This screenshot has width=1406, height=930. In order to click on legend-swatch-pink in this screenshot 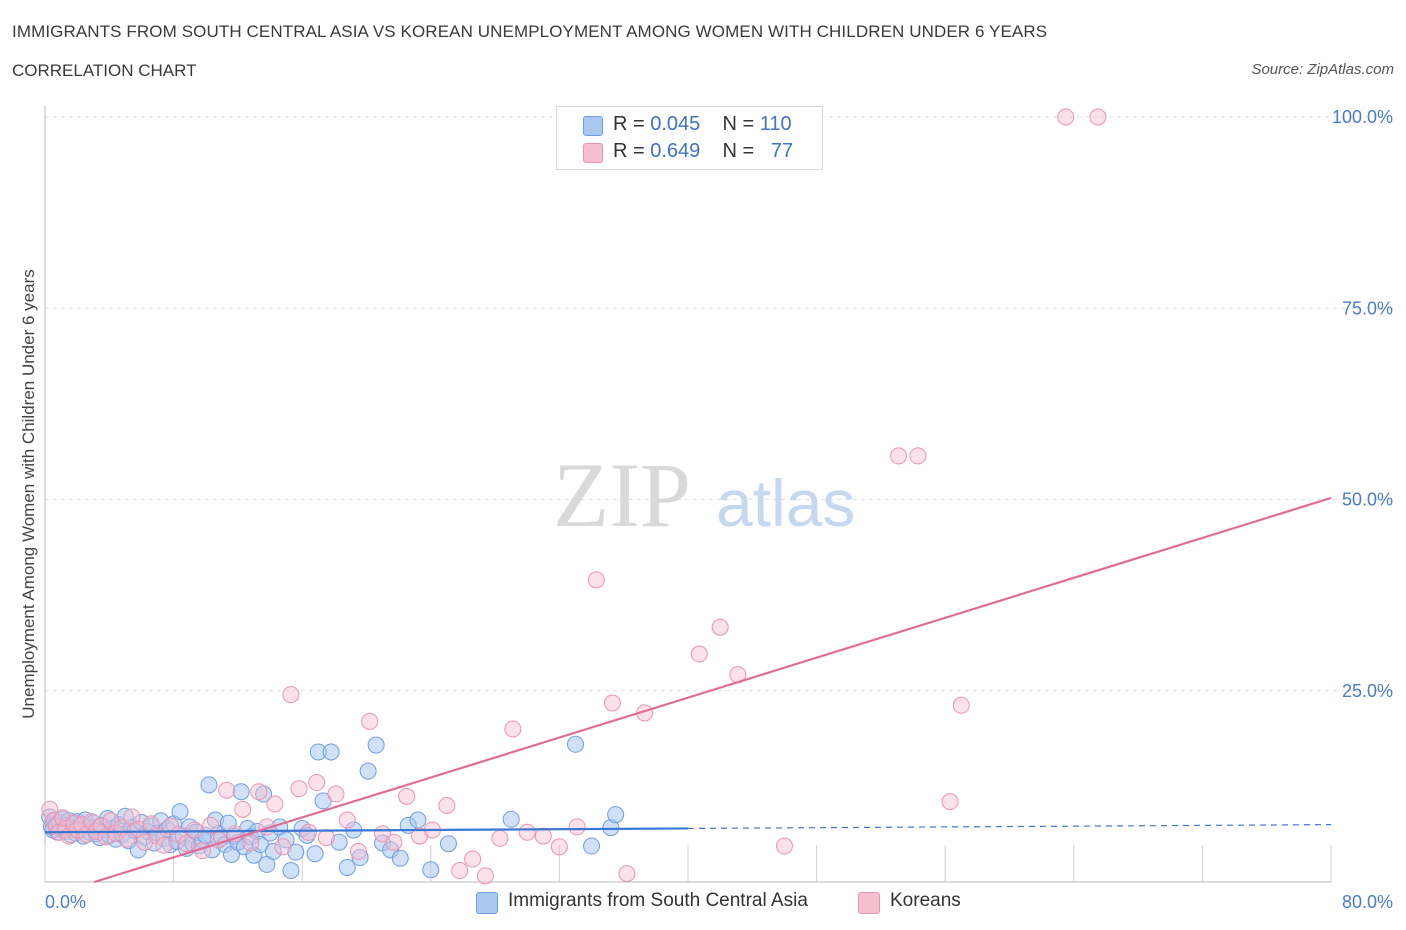, I will do `click(593, 153)`.